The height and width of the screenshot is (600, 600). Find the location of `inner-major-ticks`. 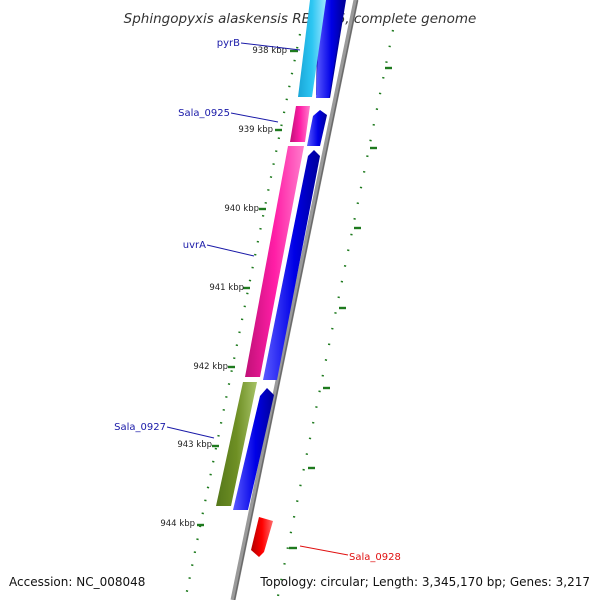

inner-major-ticks is located at coordinates (247, 288).